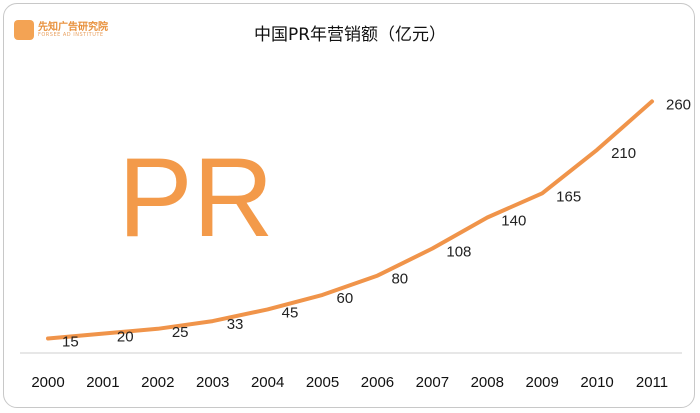  Describe the element at coordinates (377, 382) in the screenshot. I see `x-tick-2006: 2006` at that location.